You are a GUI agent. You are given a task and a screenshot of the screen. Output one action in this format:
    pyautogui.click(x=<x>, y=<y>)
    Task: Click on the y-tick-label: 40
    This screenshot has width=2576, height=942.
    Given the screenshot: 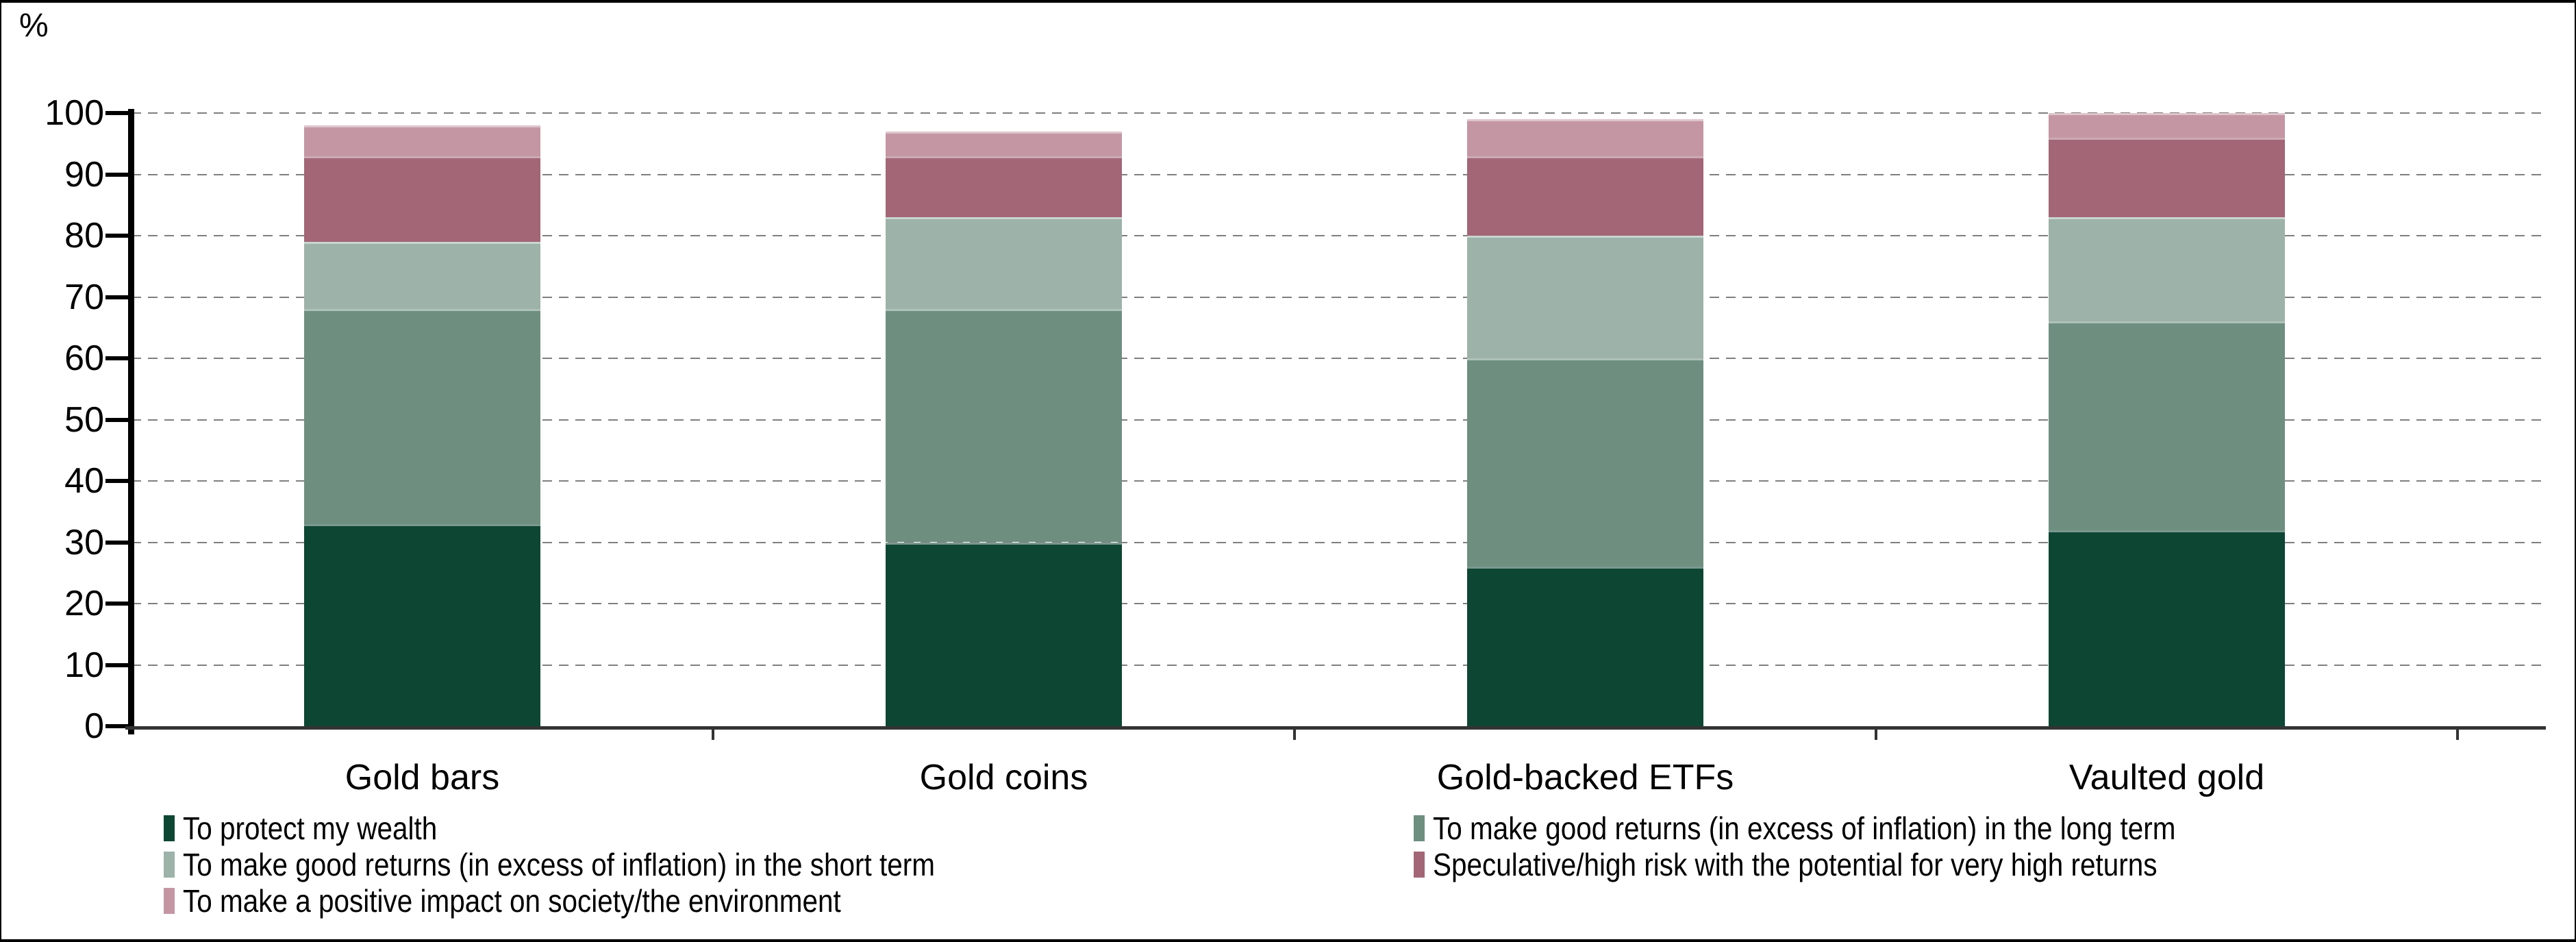 What is the action you would take?
    pyautogui.click(x=84, y=481)
    